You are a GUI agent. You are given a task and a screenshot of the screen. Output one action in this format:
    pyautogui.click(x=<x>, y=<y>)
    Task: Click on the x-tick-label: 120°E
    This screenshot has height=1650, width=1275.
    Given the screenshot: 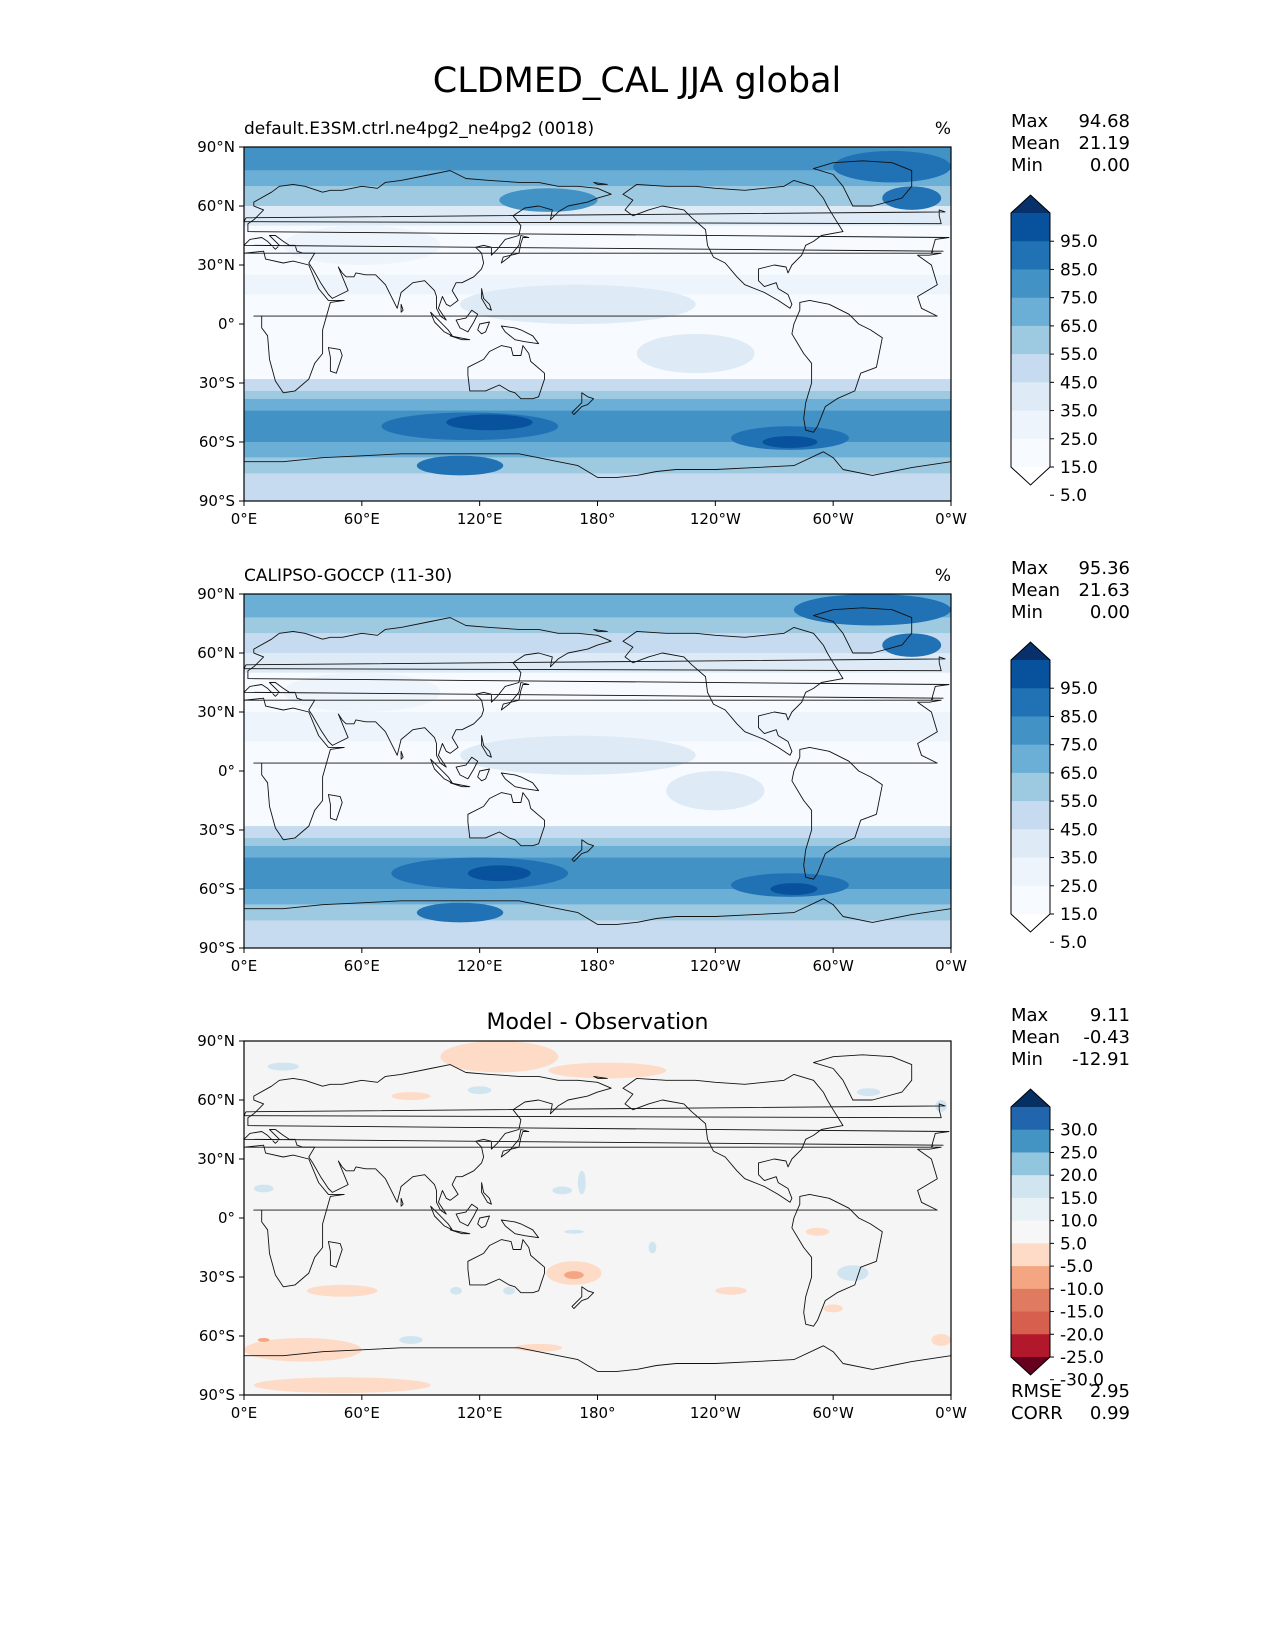 What is the action you would take?
    pyautogui.click(x=480, y=1413)
    